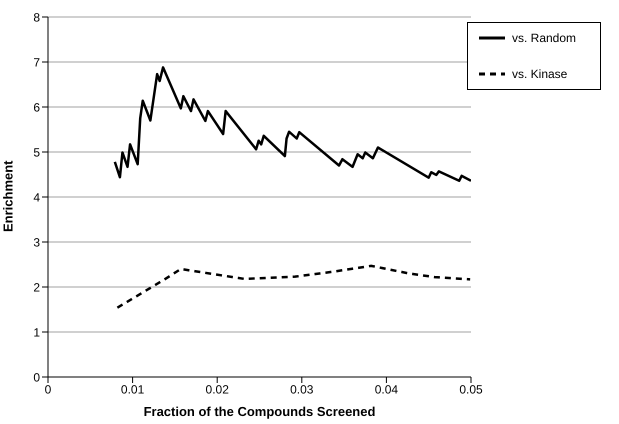  Describe the element at coordinates (218, 389) in the screenshot. I see `x-tick-label: 0.02` at that location.